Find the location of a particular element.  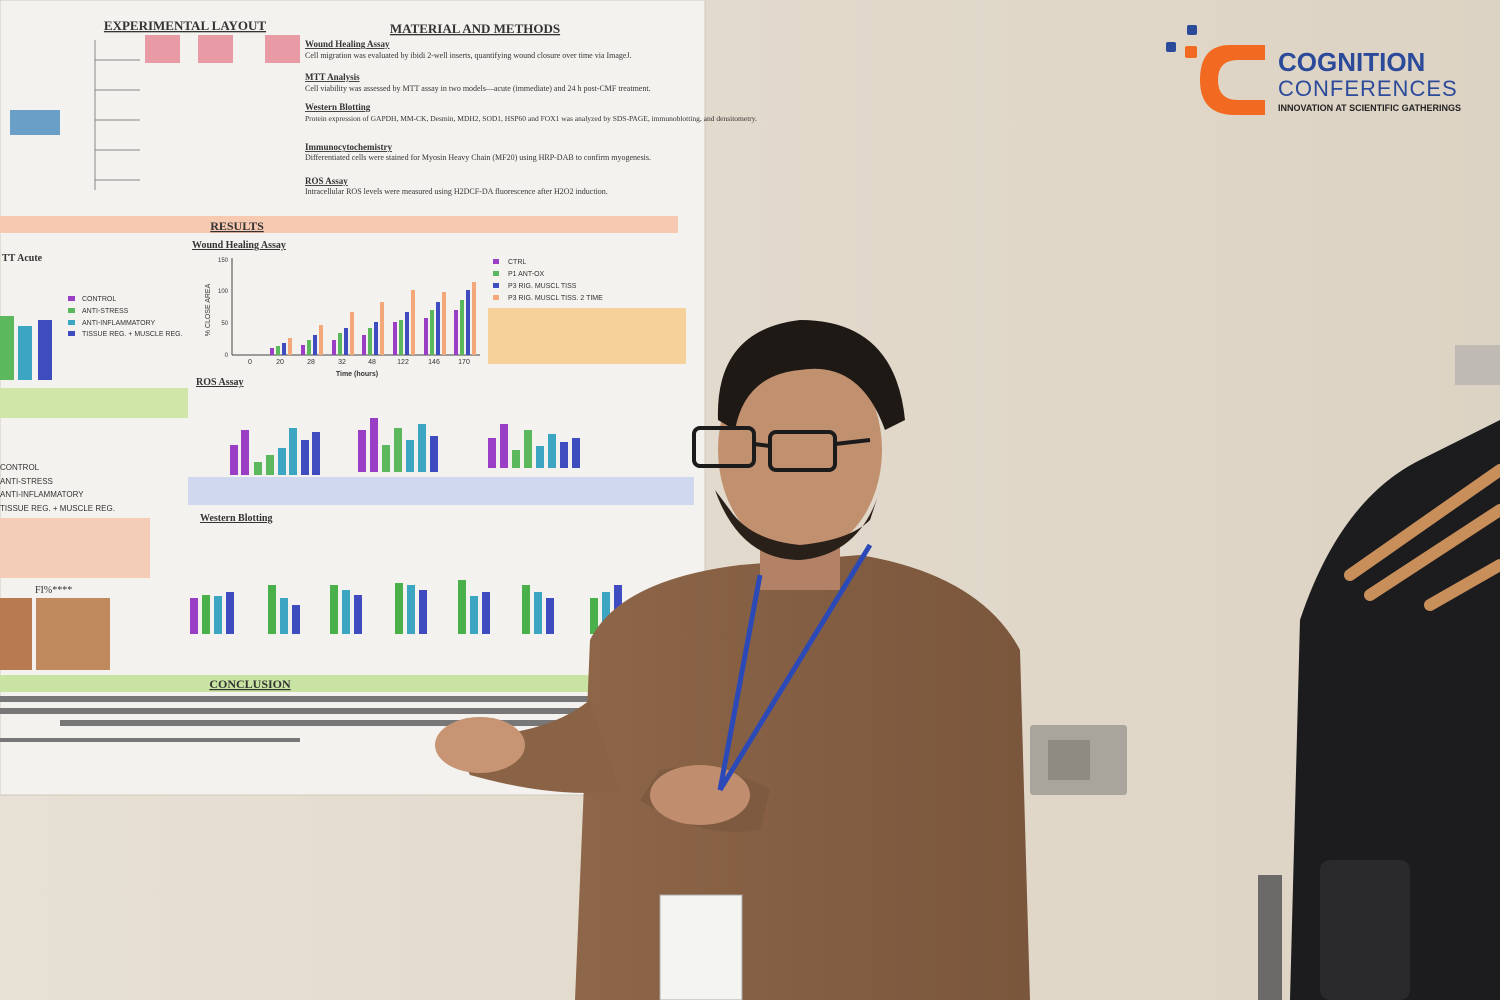

x-tick-label: 122 is located at coordinates (403, 362).